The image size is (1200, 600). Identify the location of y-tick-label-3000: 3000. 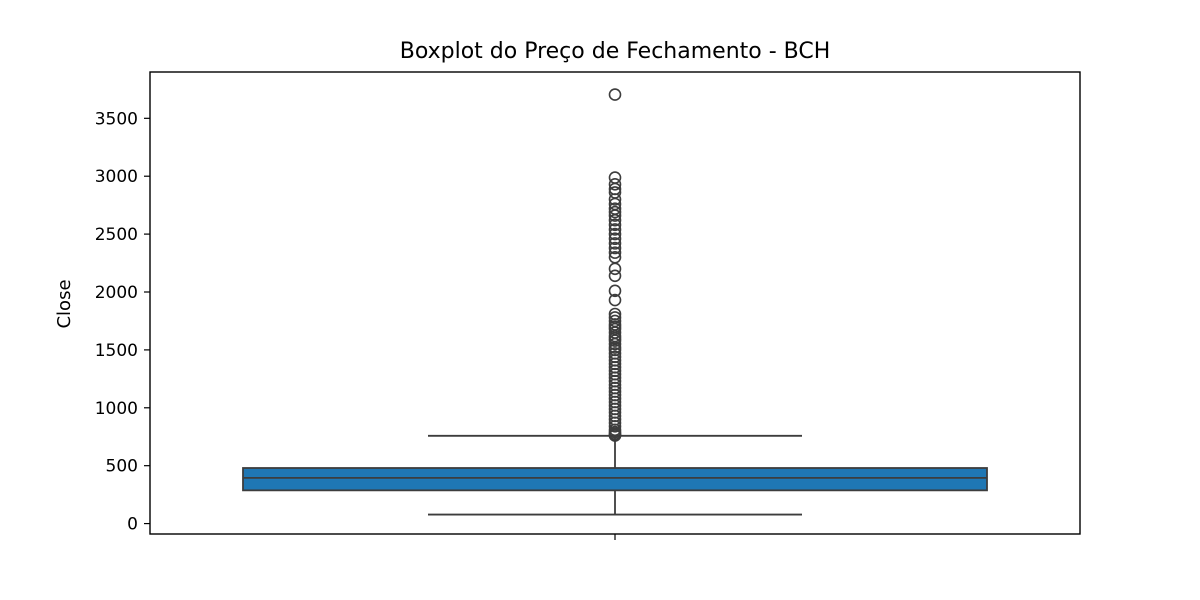
(116, 177).